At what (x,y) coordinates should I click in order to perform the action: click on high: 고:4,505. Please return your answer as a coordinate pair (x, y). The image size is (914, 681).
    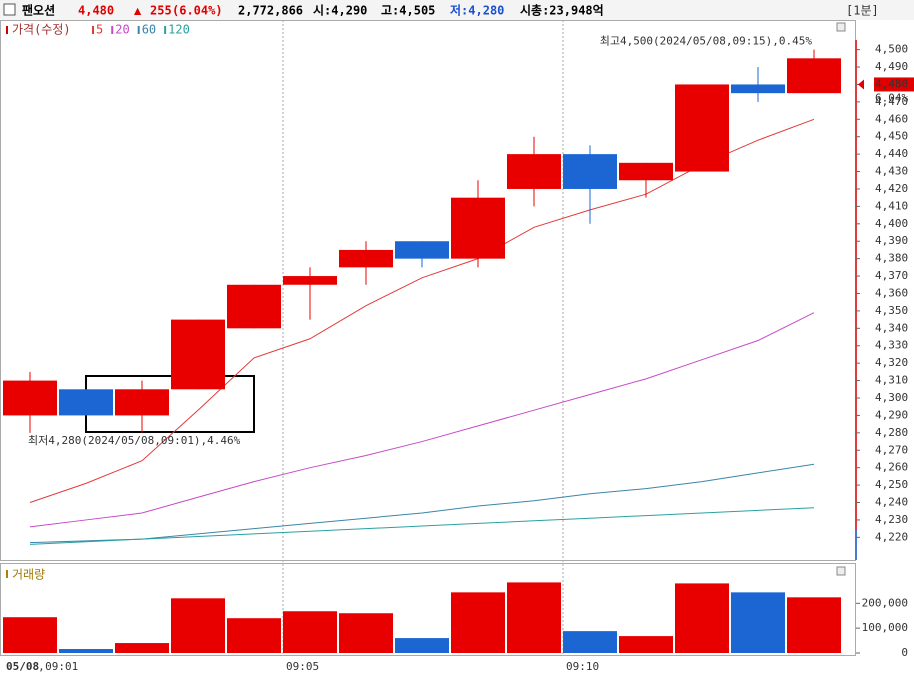
    Looking at the image, I should click on (408, 11).